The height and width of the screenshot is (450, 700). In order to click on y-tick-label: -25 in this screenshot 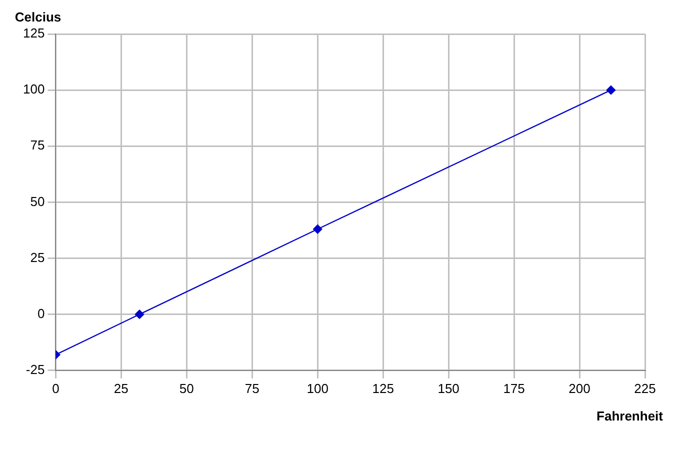, I will do `click(35, 369)`.